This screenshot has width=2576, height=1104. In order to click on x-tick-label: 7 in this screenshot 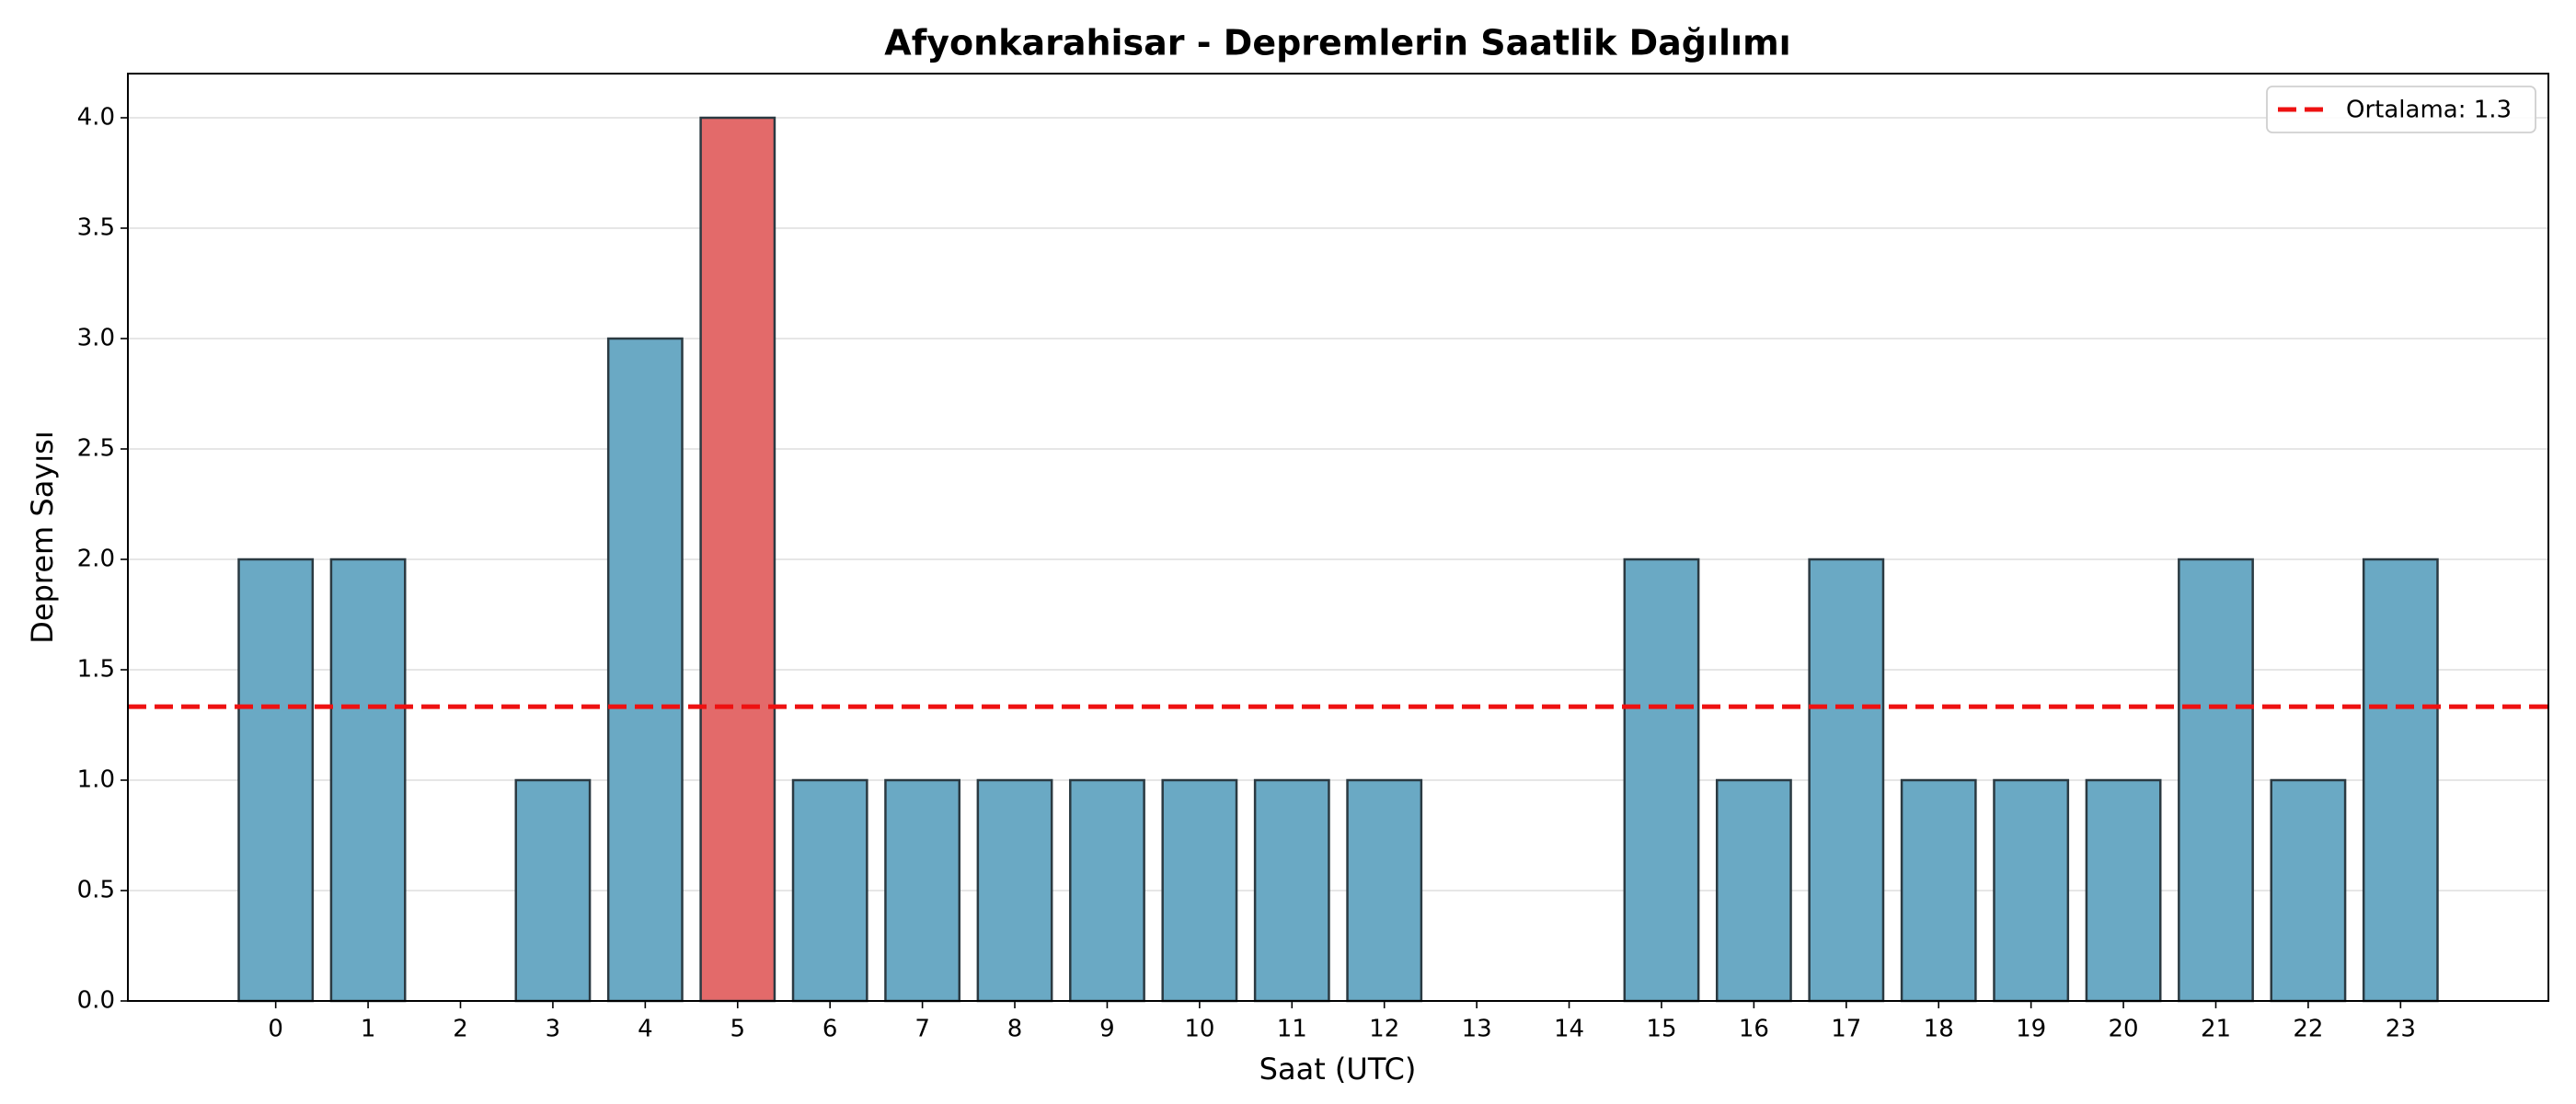, I will do `click(922, 1029)`.